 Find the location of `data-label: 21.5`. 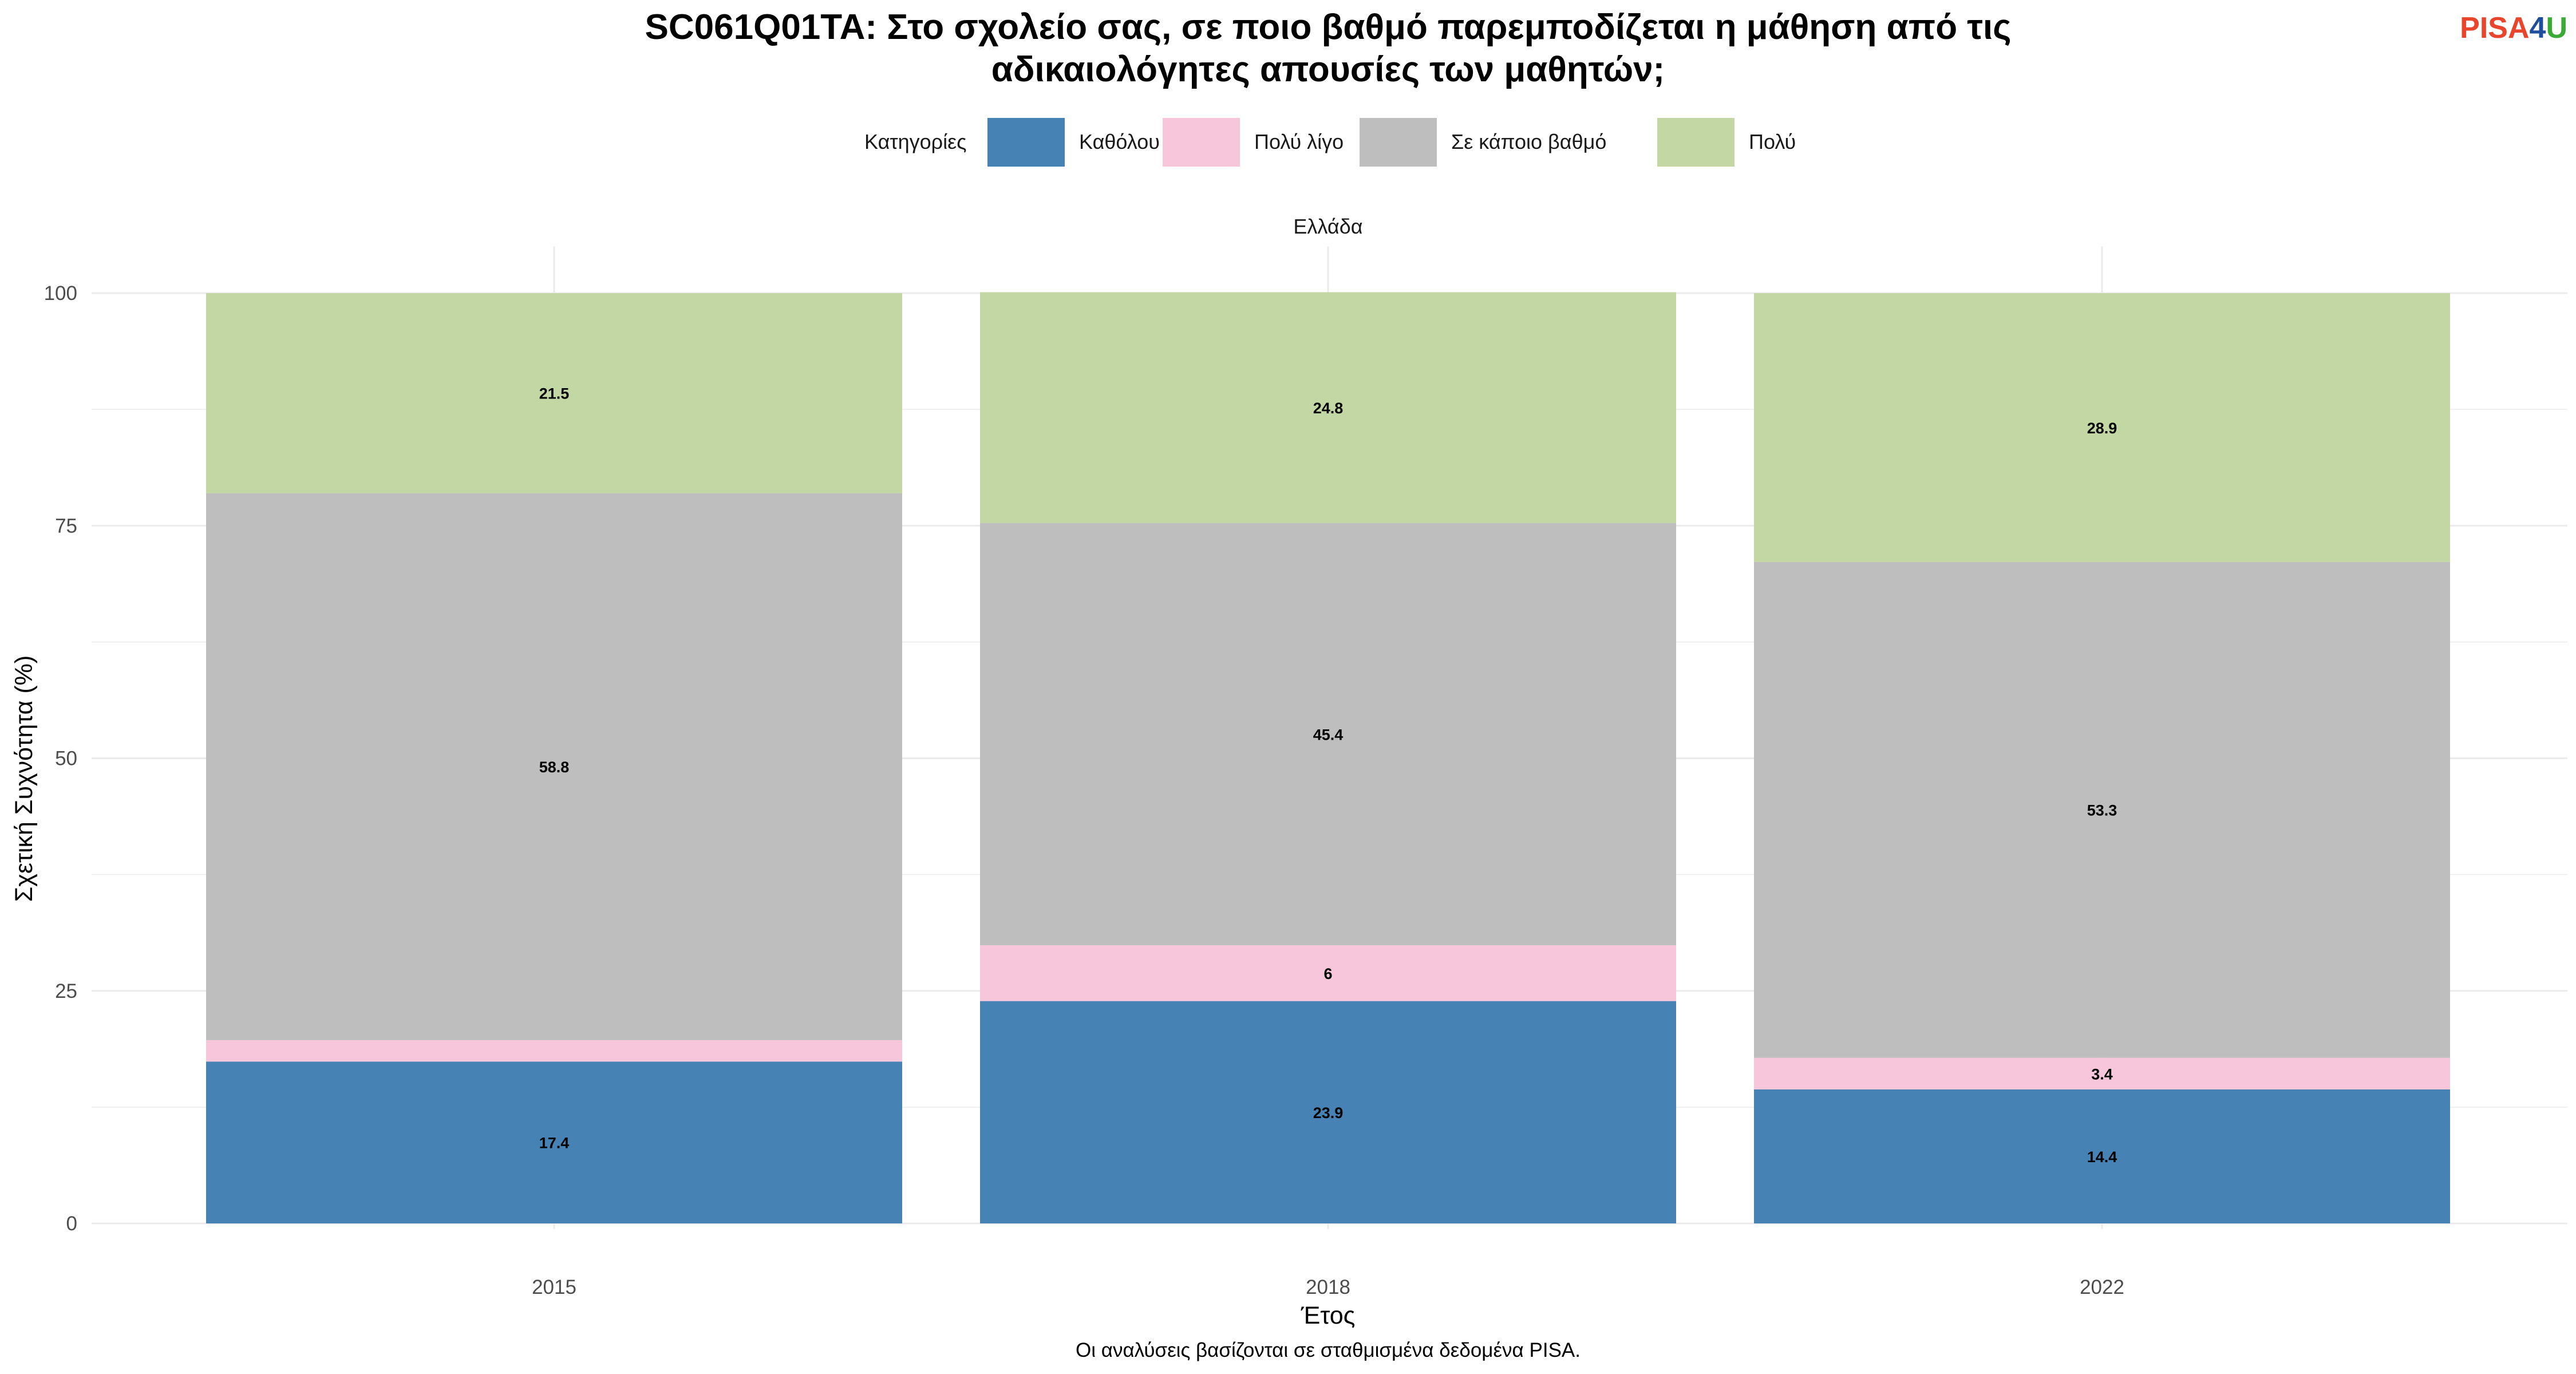

data-label: 21.5 is located at coordinates (554, 394).